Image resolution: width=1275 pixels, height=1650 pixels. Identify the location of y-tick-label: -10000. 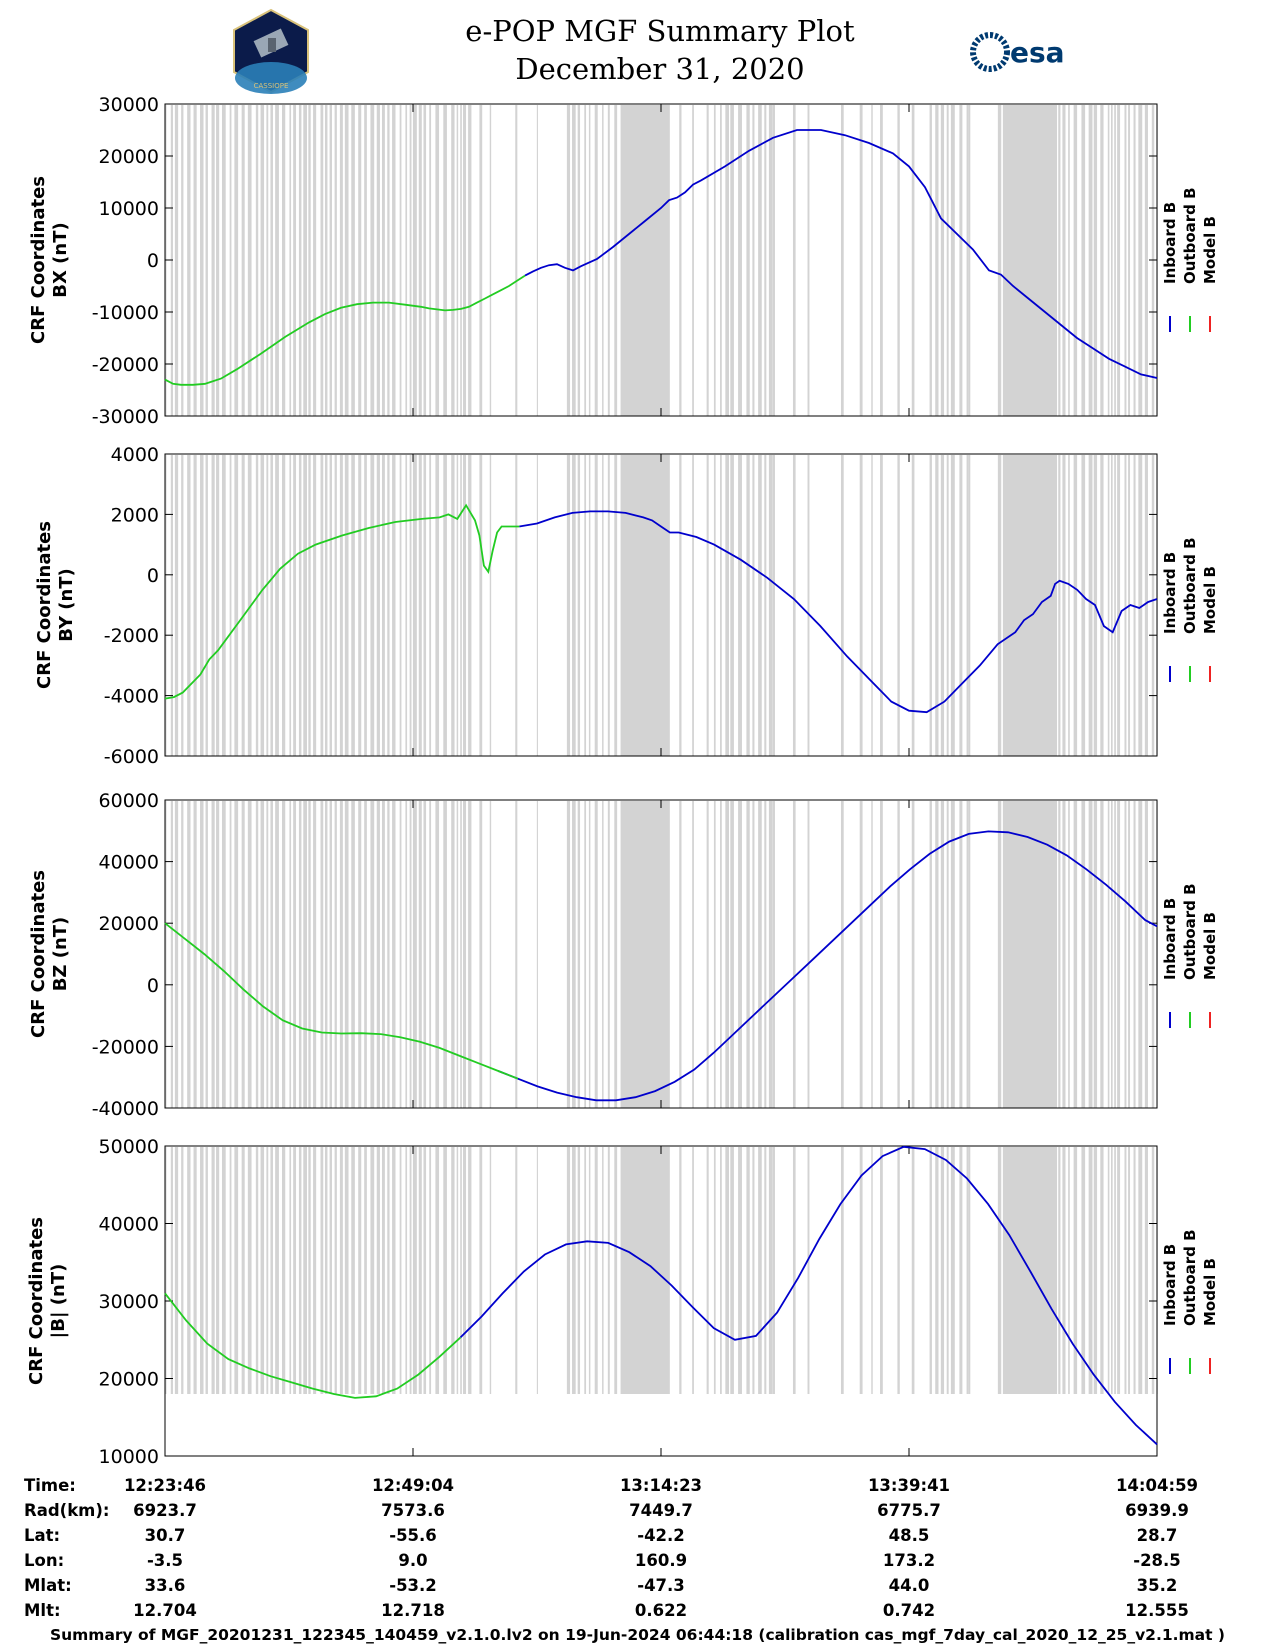
(125, 313).